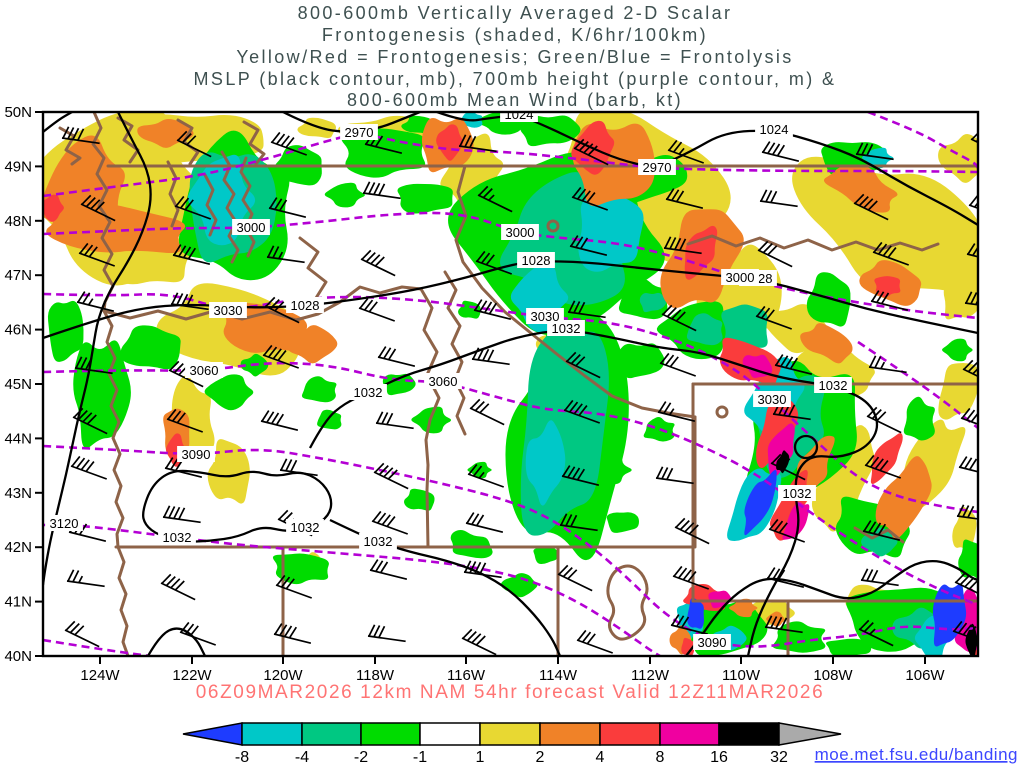  I want to click on height-contour, so click(510, 165).